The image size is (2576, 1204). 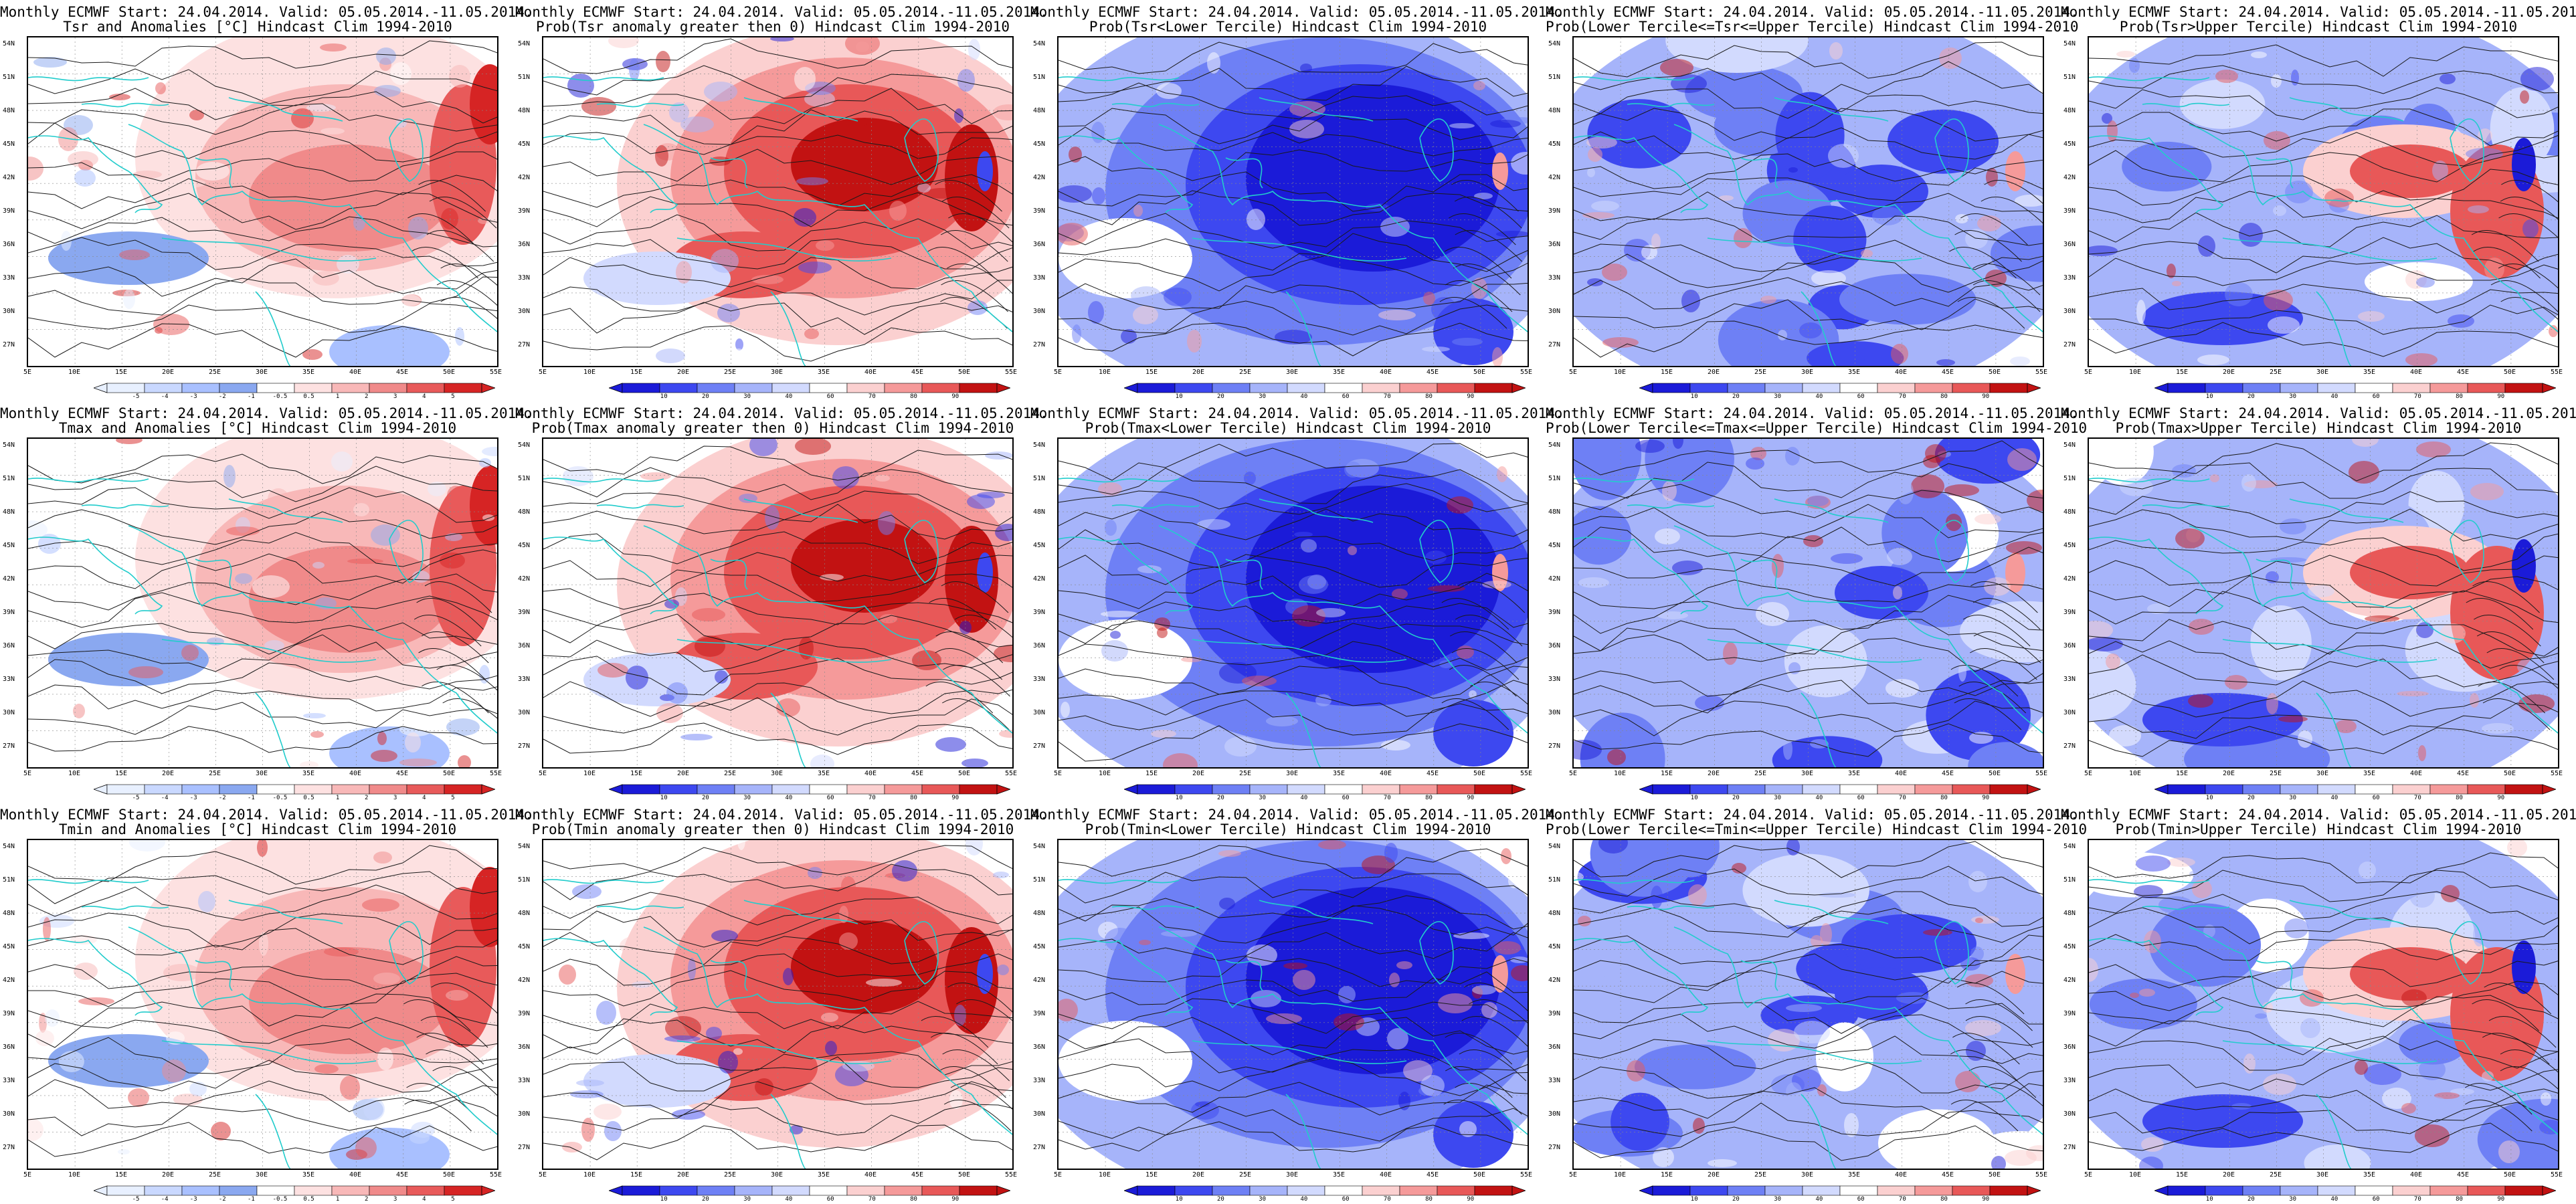 I want to click on colorbar-tick-label: -4, so click(x=165, y=396).